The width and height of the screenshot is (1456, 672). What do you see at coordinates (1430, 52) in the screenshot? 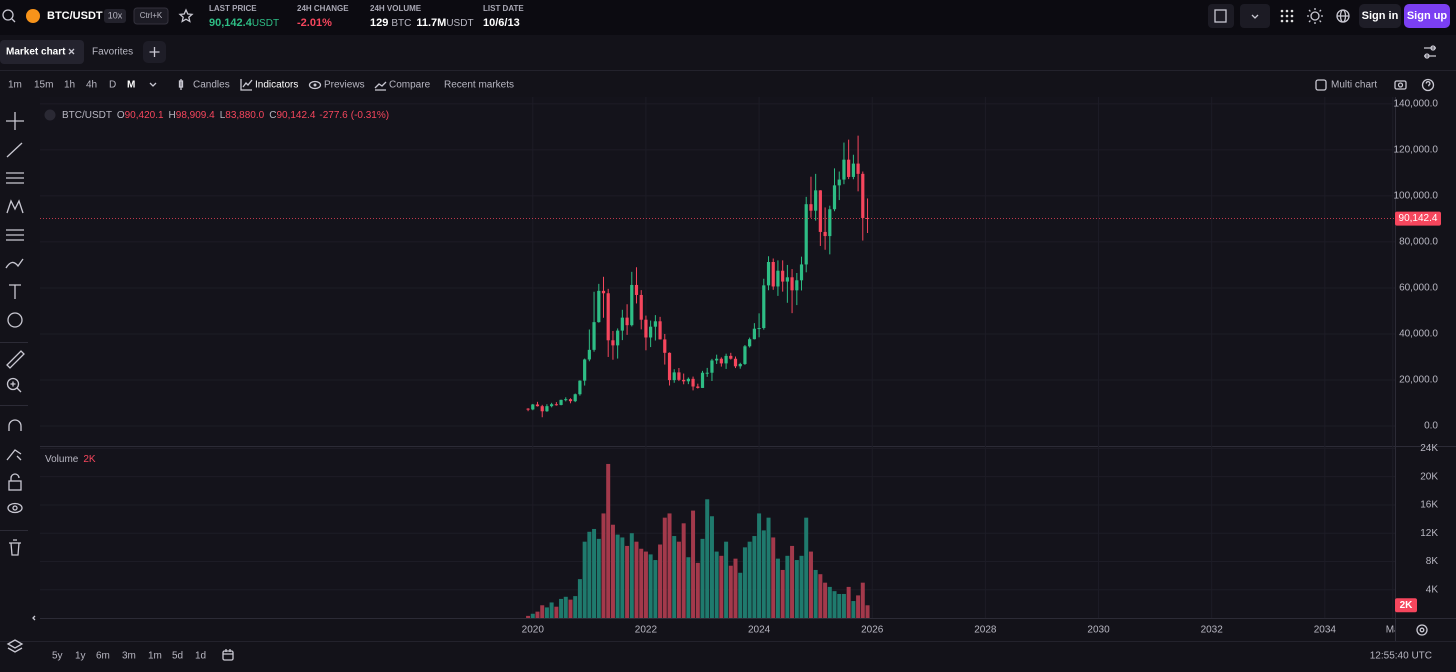
I see `settings-icon` at bounding box center [1430, 52].